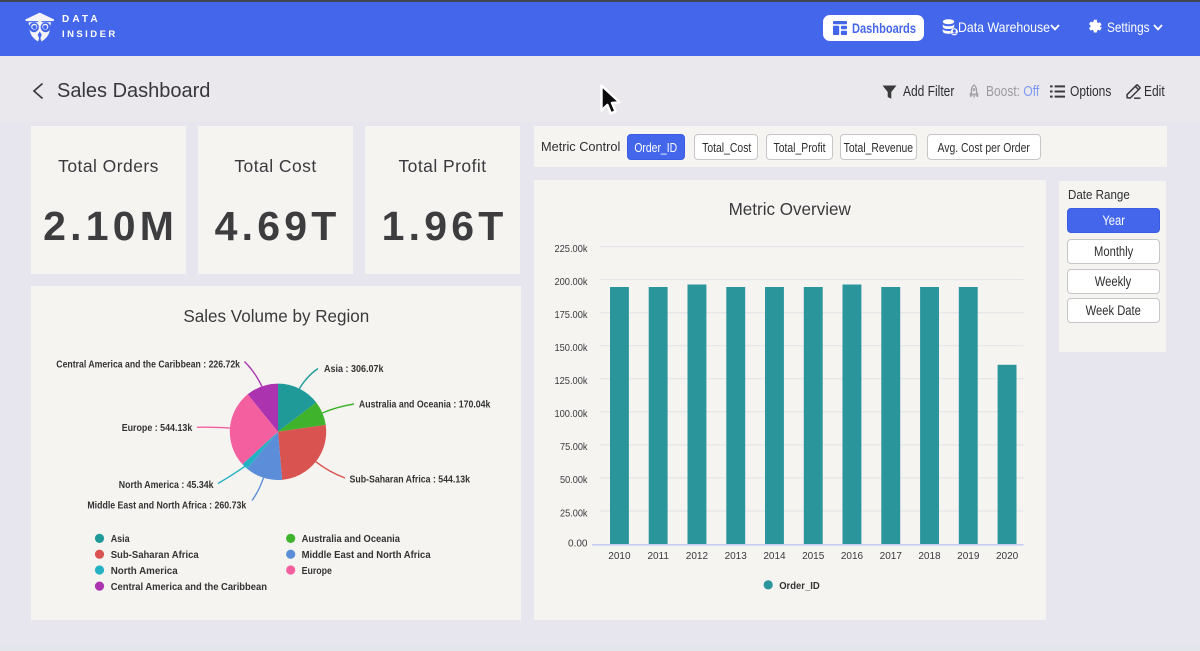 The image size is (1200, 651). I want to click on svg-text: Asia, so click(120, 539).